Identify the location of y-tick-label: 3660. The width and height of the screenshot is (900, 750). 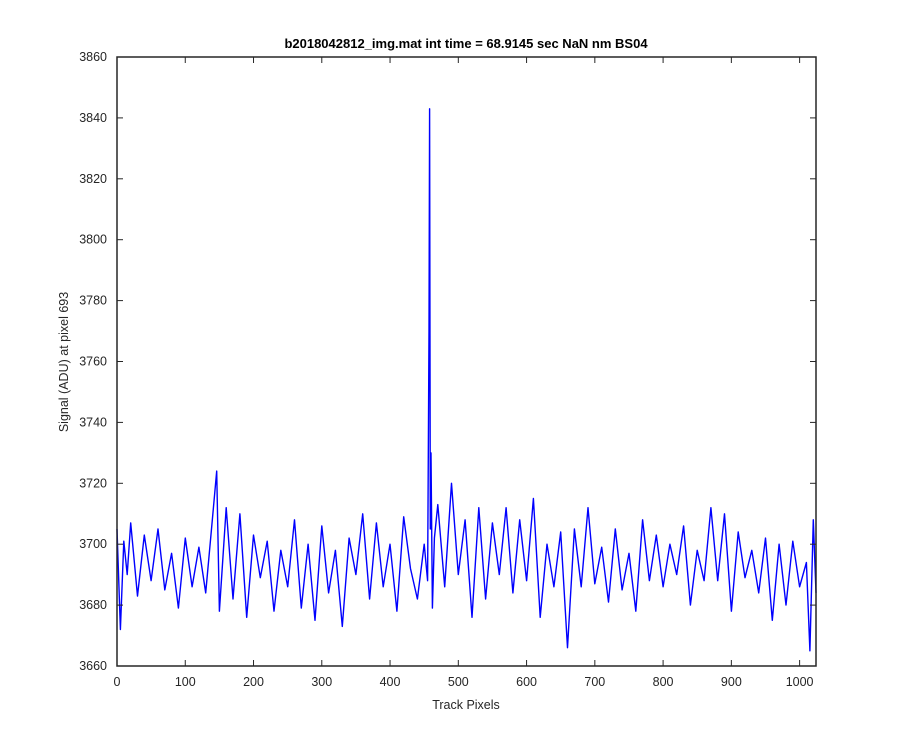
(93, 666).